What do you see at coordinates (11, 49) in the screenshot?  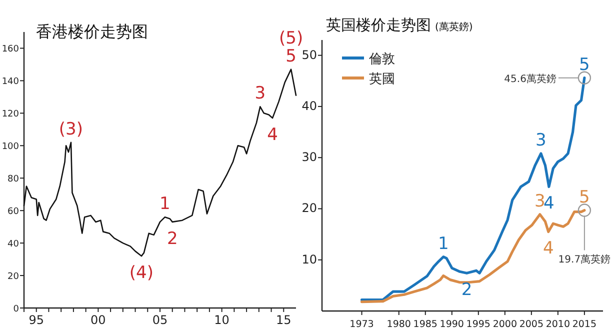 I see `y-tick-label: 160` at bounding box center [11, 49].